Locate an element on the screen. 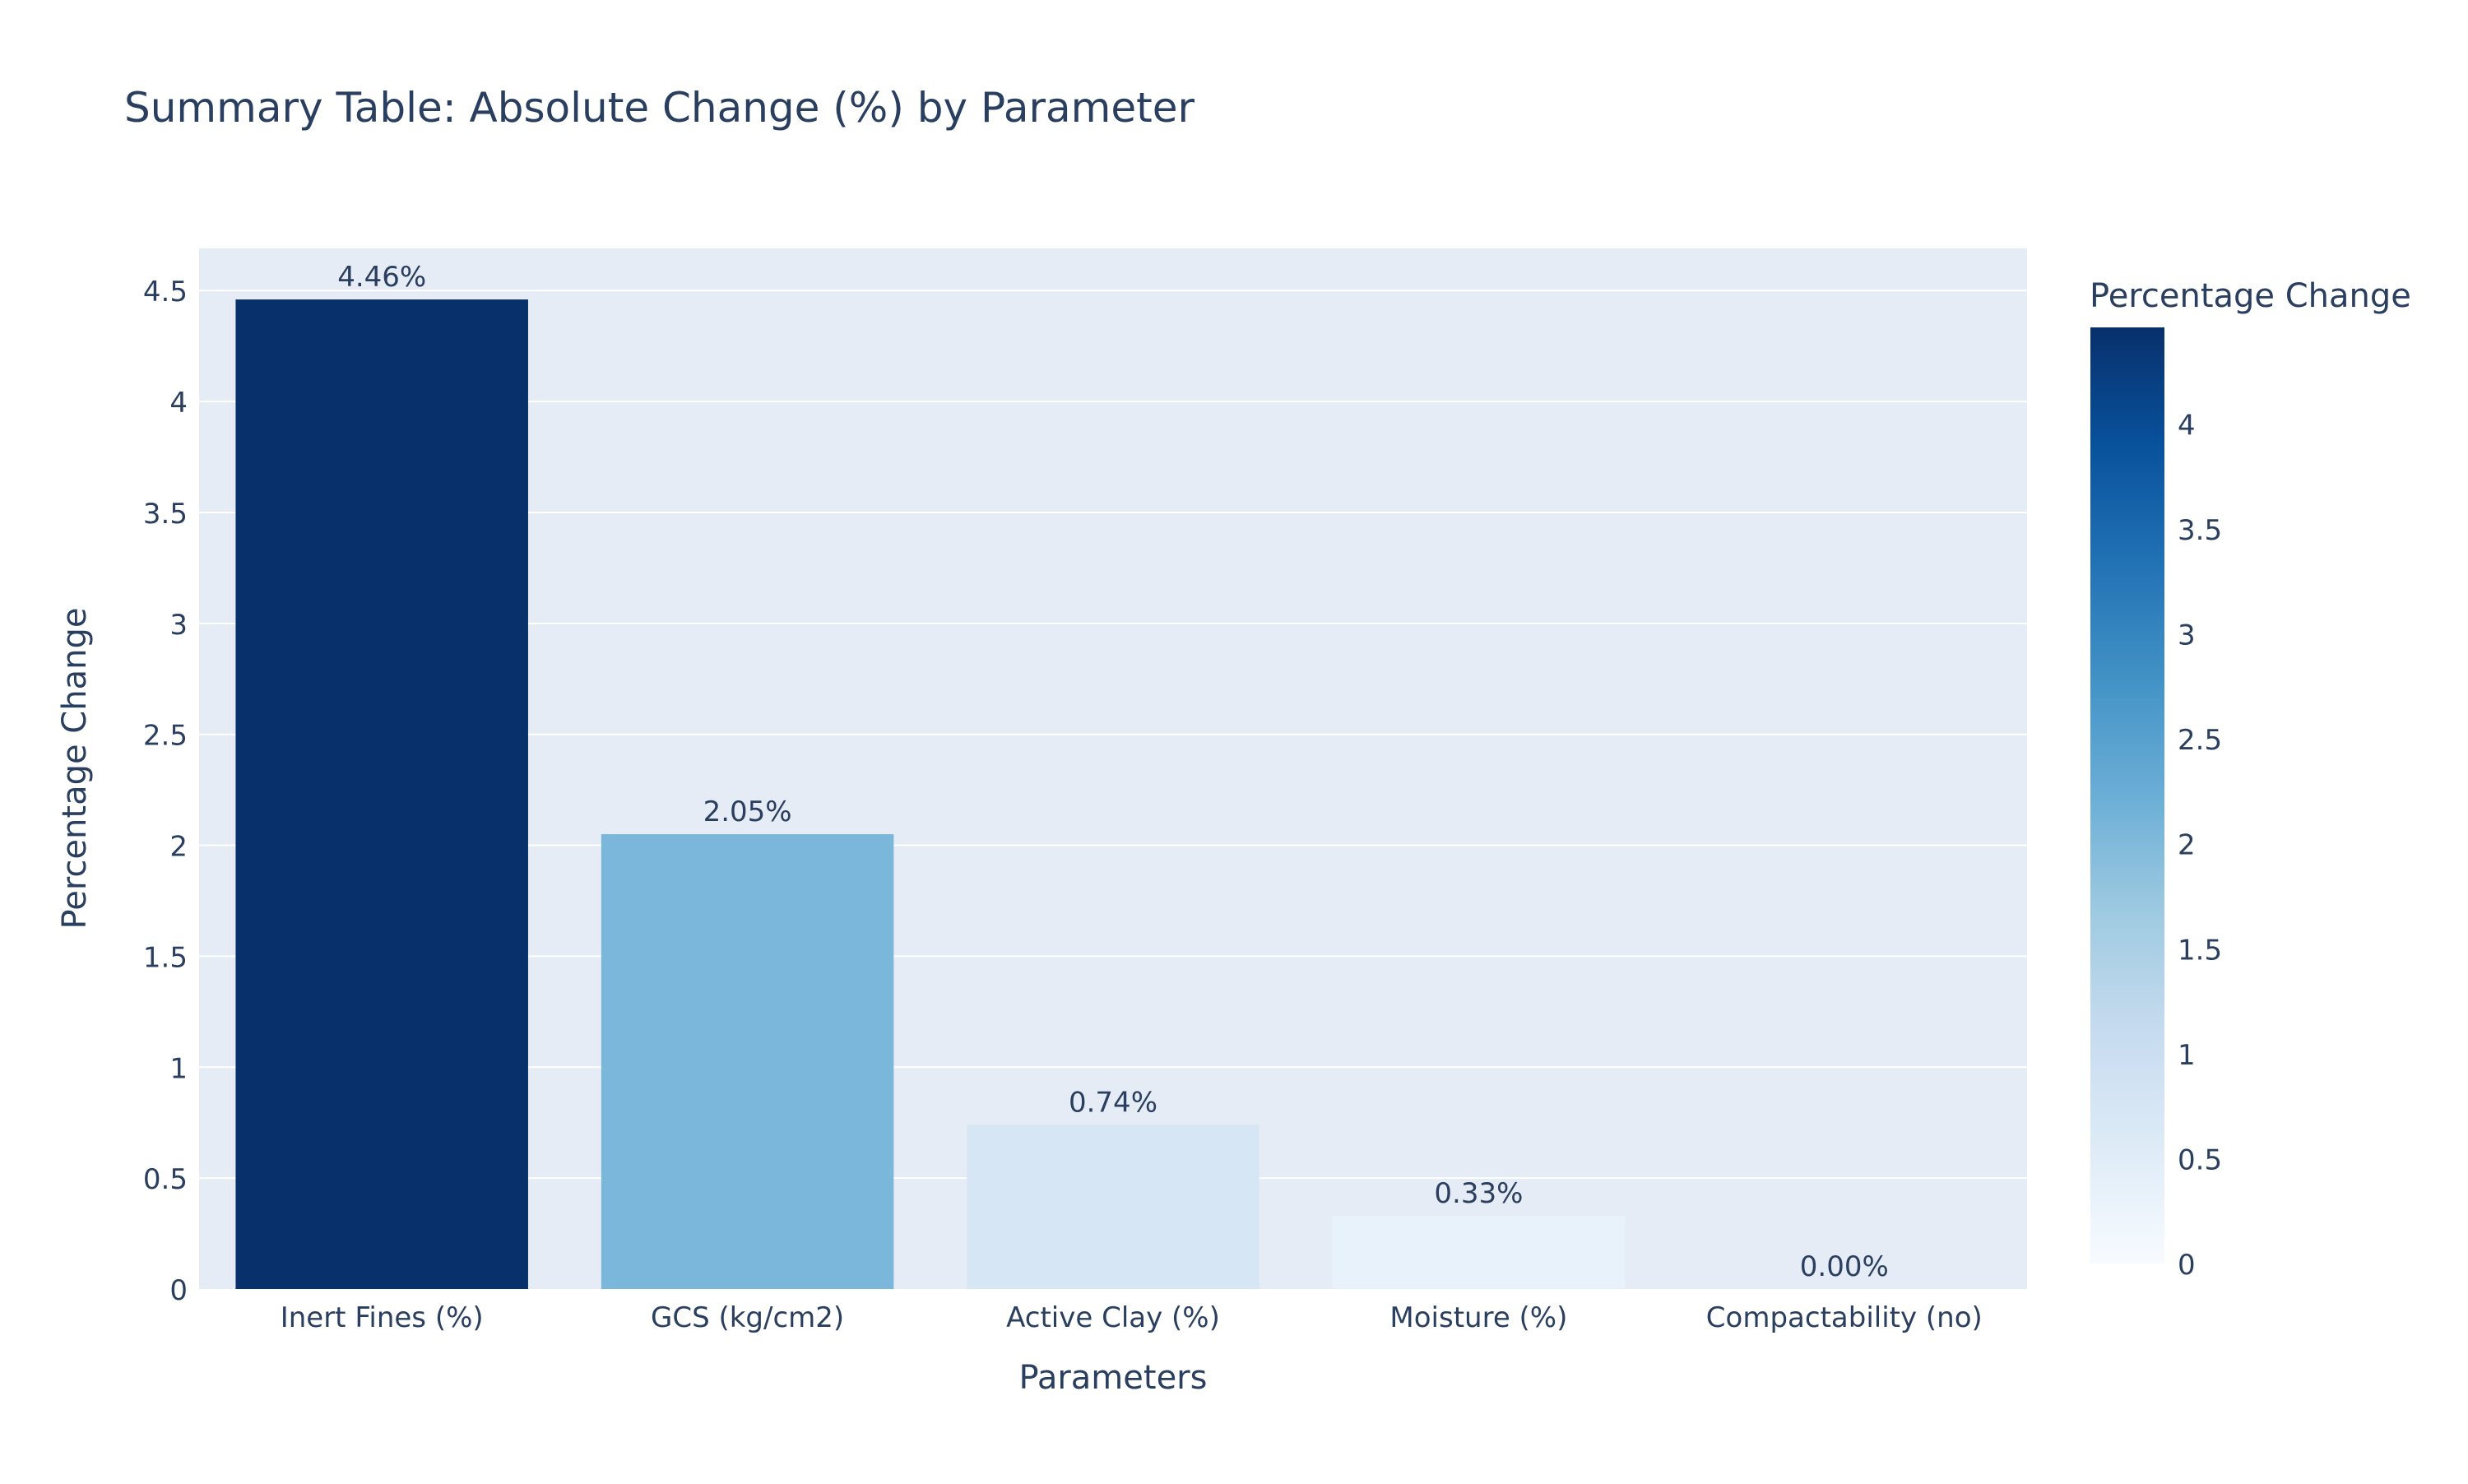 Image resolution: width=2468 pixels, height=1484 pixels. y-tick-label: 0.5 is located at coordinates (165, 1179).